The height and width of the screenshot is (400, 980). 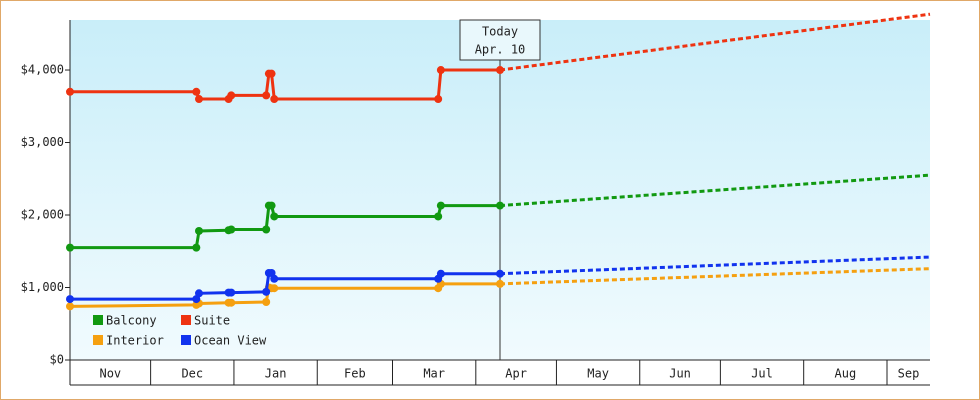 I want to click on x-tick-label: May, so click(x=598, y=374).